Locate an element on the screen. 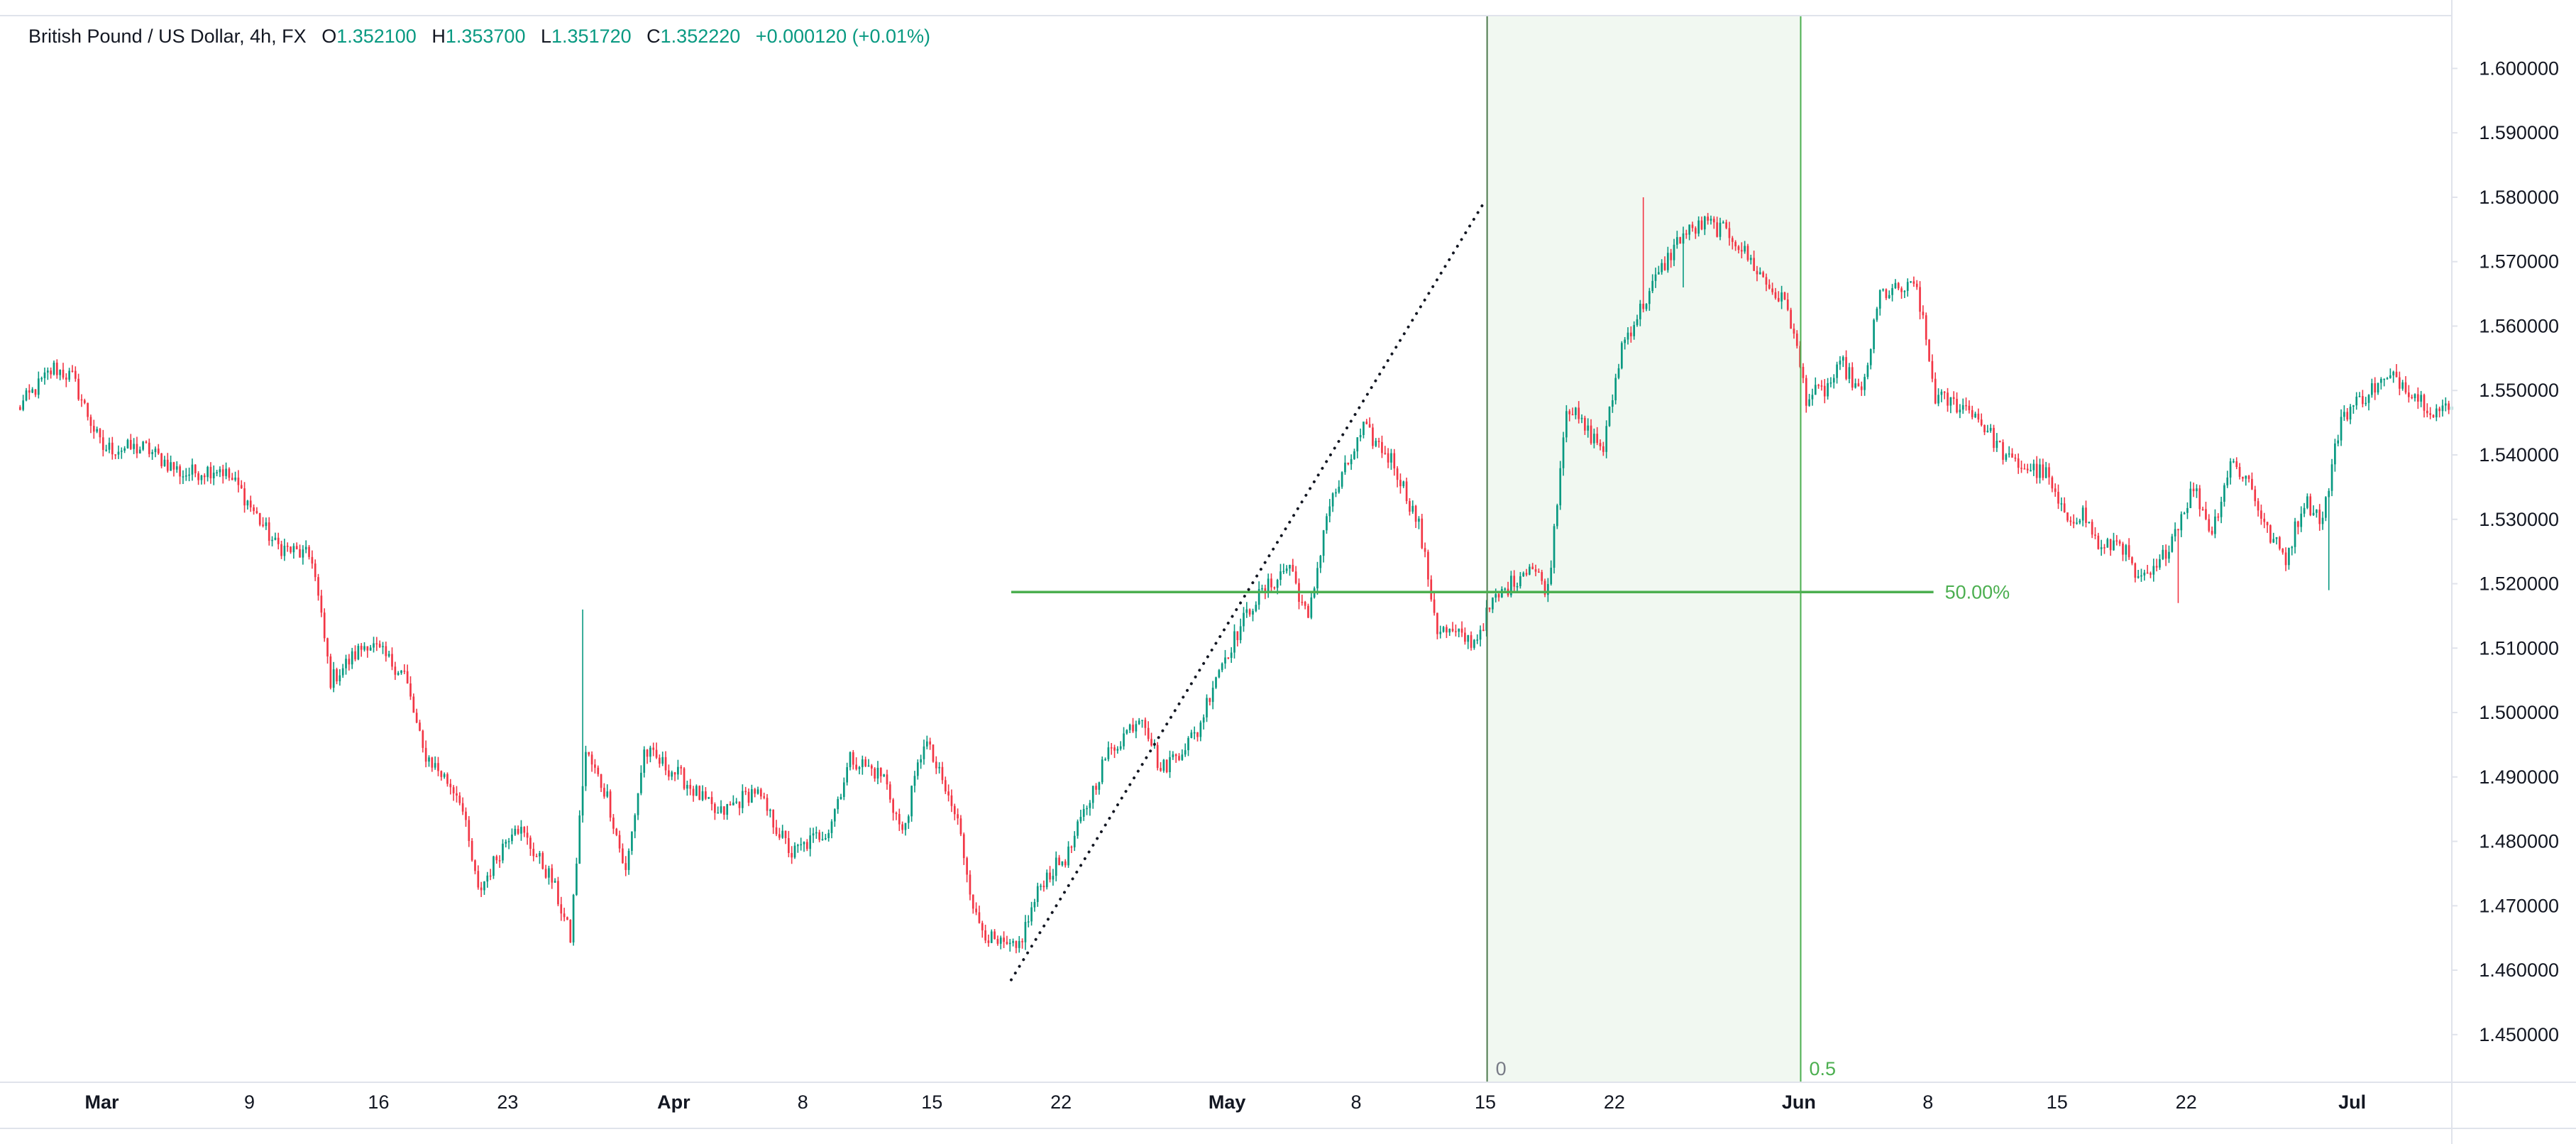 The width and height of the screenshot is (2576, 1144). trend-line is located at coordinates (1248, 590).